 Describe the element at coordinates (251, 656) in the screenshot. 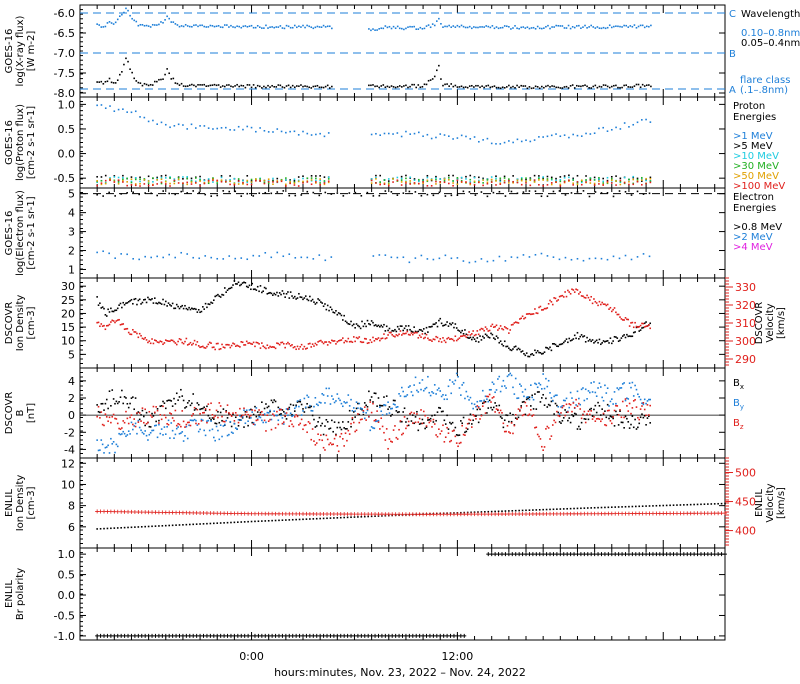

I see `x-tick-label: 0:00` at that location.